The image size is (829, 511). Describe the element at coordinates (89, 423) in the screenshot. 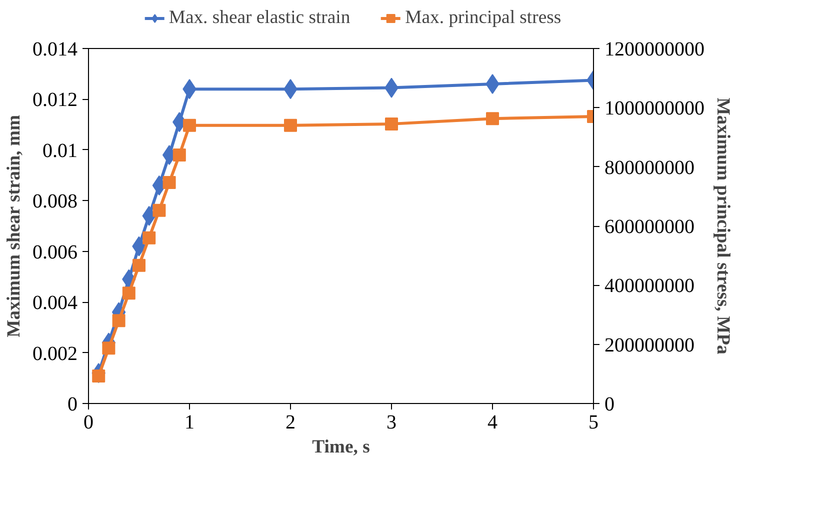

I see `x-tick-label: 0` at that location.